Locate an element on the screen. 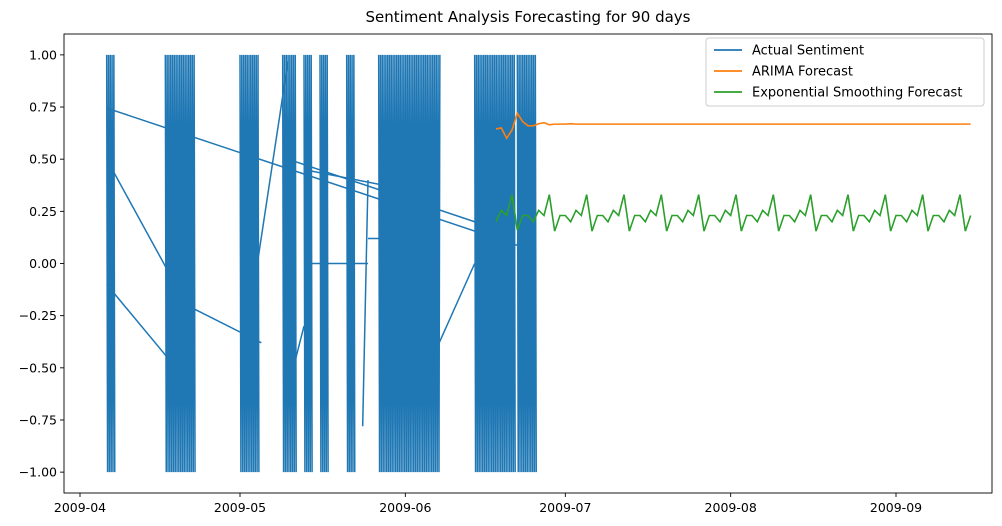 Image resolution: width=1002 pixels, height=526 pixels. y-tick-label: 0.25 is located at coordinates (43, 211).